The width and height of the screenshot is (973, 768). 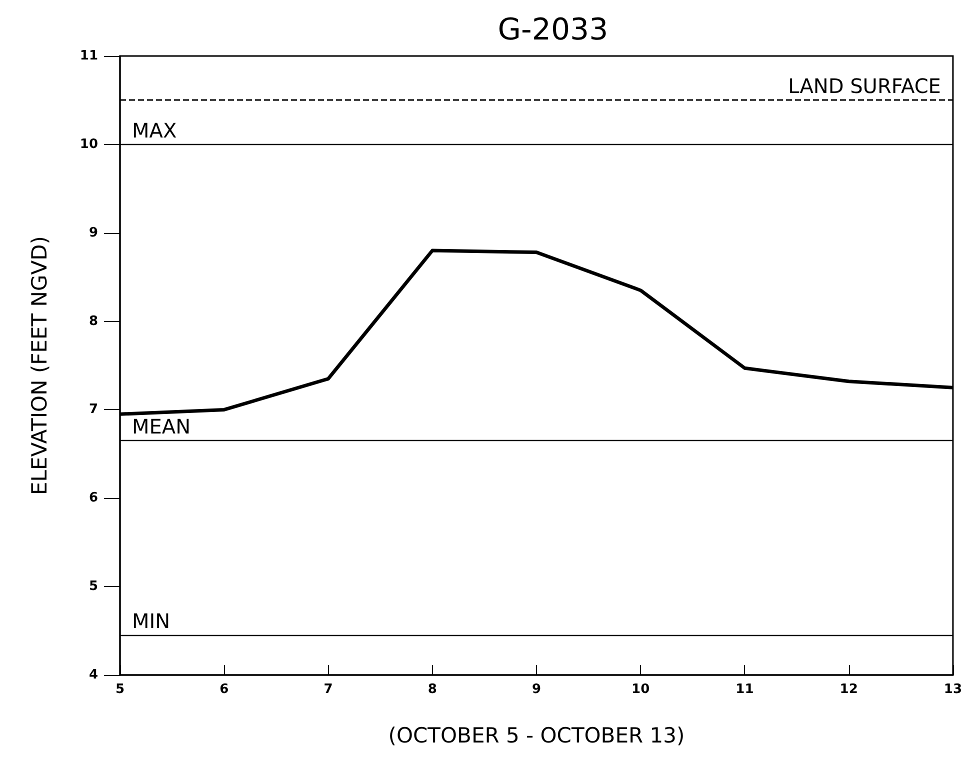 I want to click on y-tick-label: 6, so click(x=93, y=498).